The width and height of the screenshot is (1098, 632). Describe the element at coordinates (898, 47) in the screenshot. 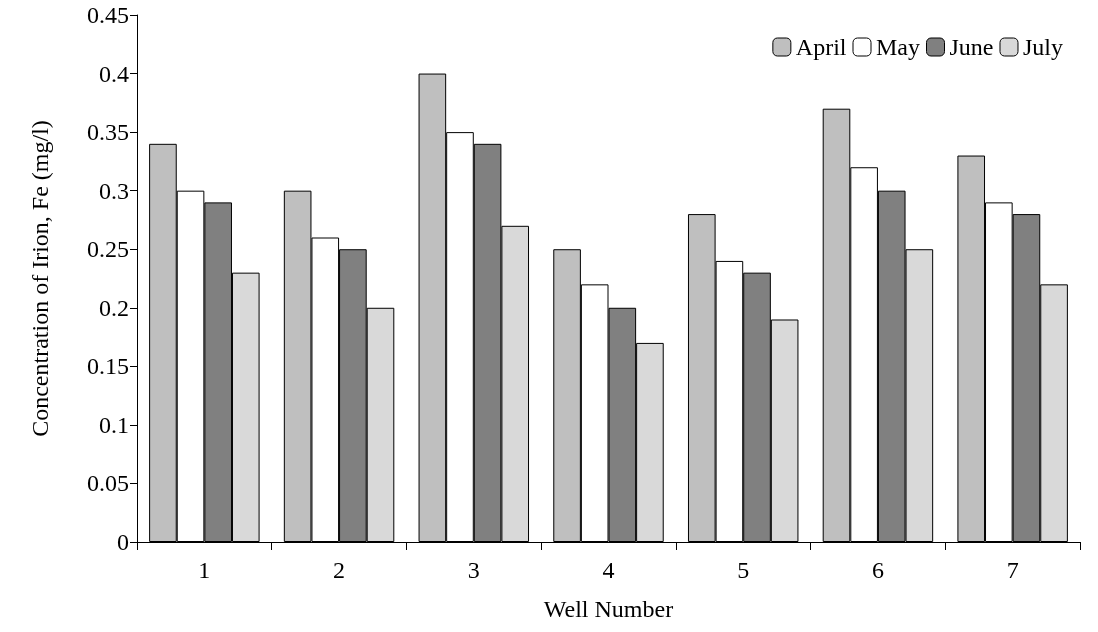

I see `legend-label: May` at that location.